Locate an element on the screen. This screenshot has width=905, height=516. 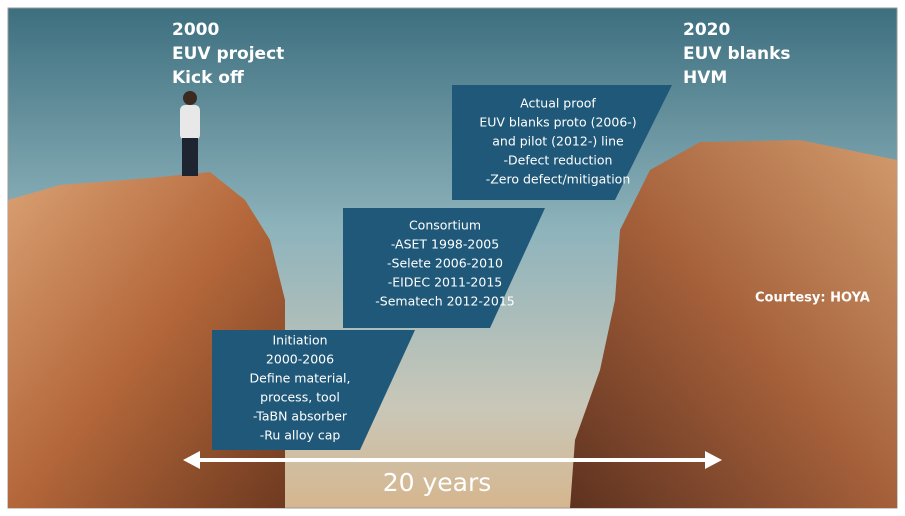
box-line: and pilot (2012-) line is located at coordinates (558, 141).